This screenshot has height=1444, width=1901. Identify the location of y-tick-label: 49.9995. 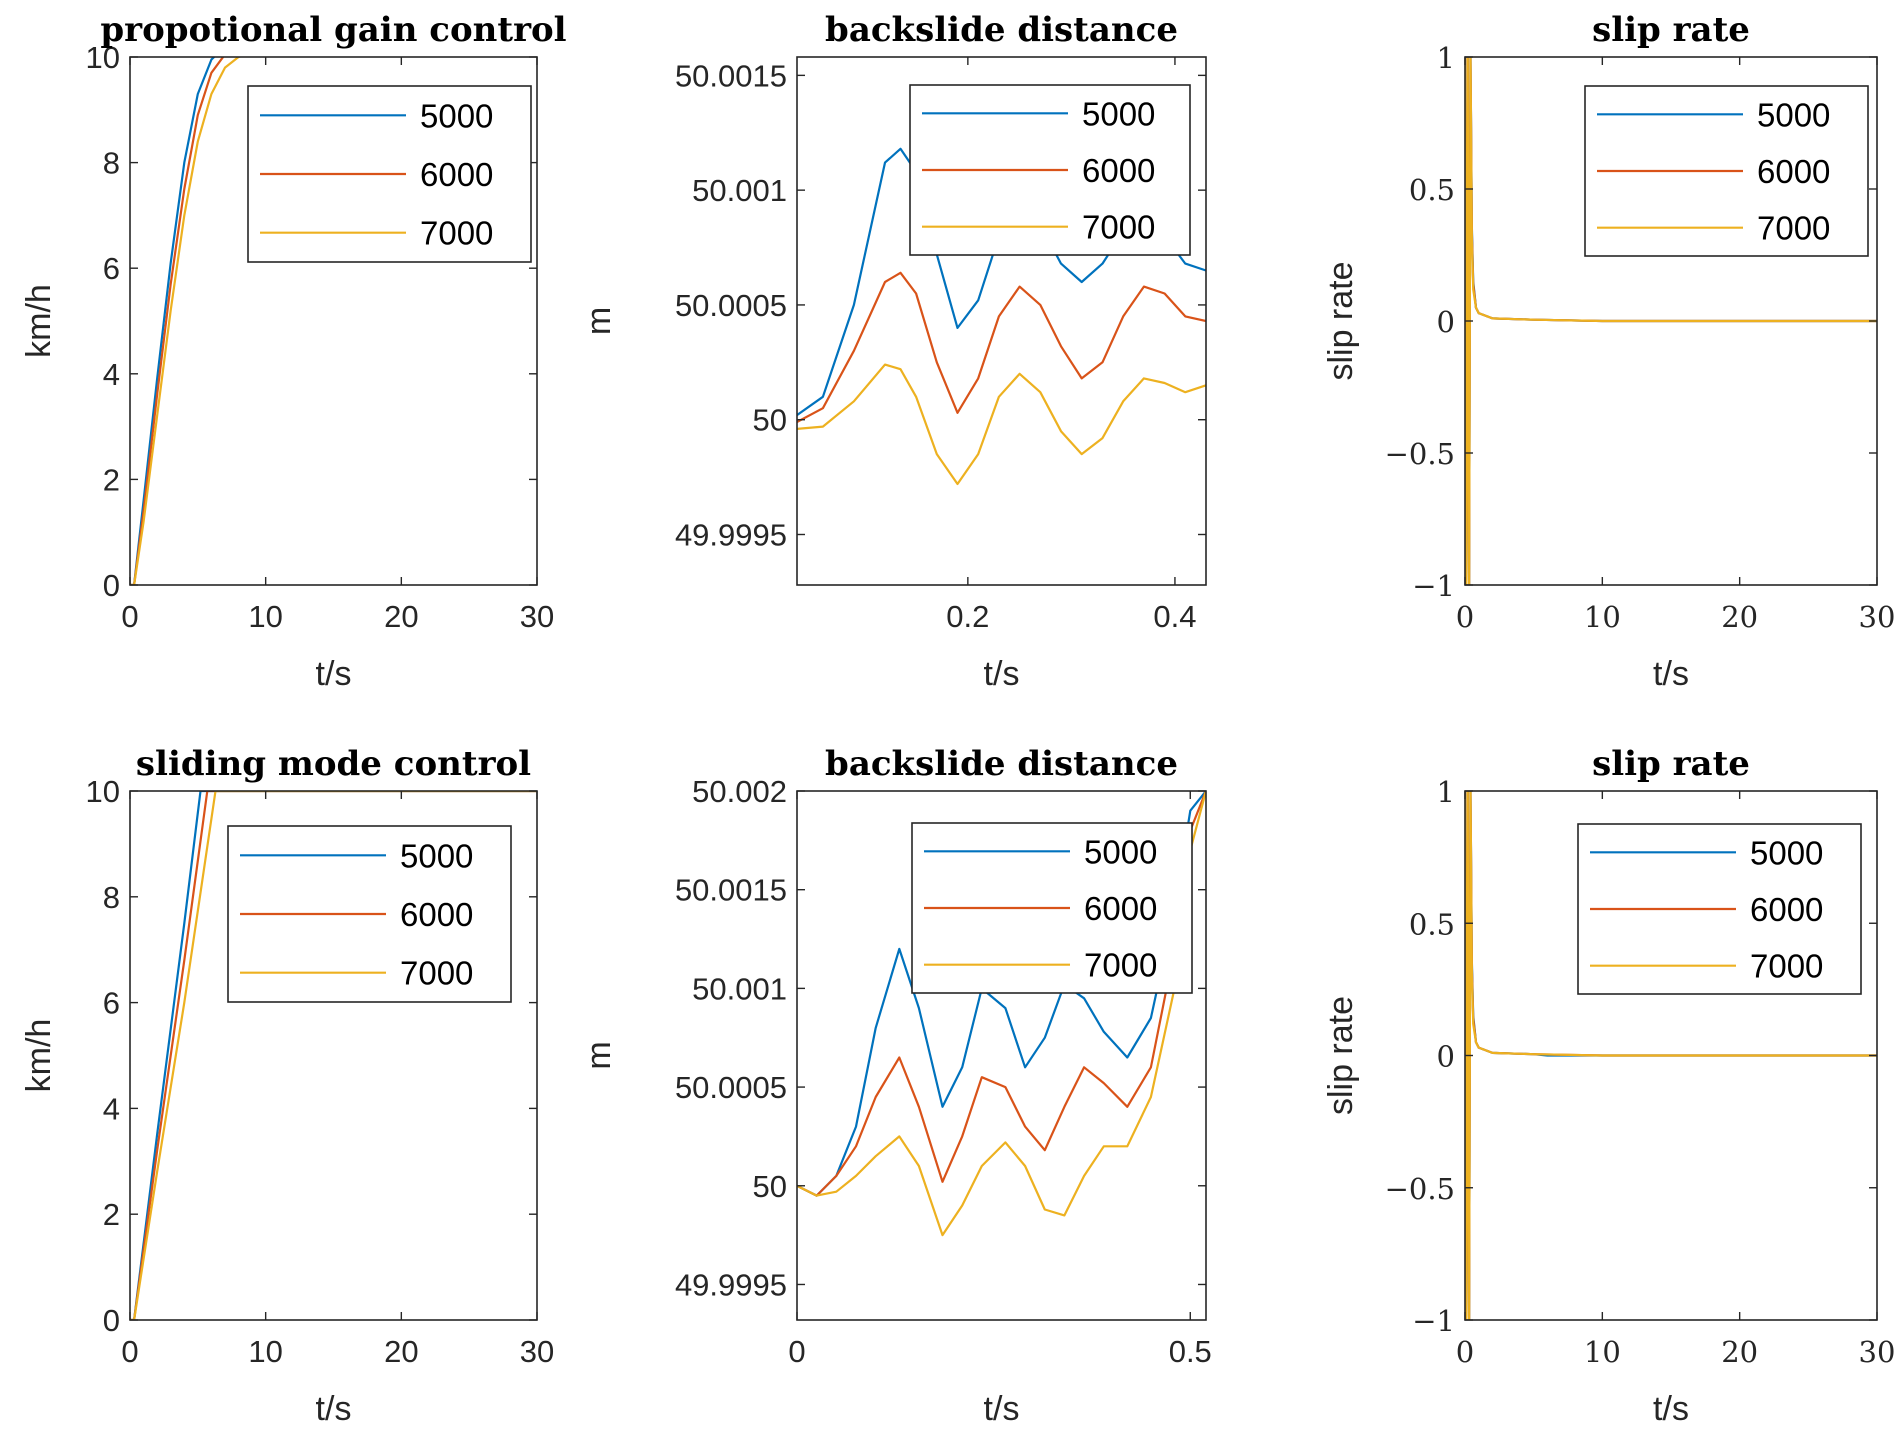
(731, 534).